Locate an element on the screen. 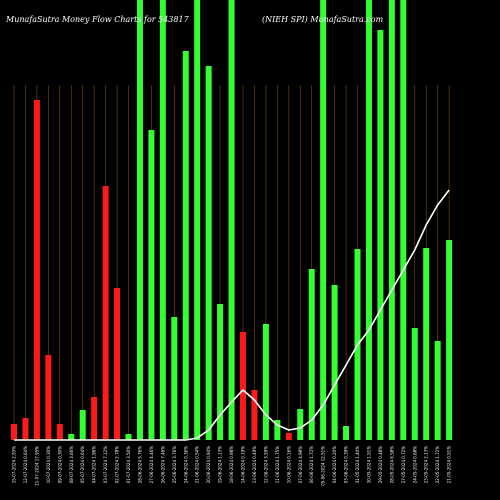 This screenshot has width=500, height=500. chart-title-right: (NIEH SPI) MunafaSutra.com is located at coordinates (323, 19).